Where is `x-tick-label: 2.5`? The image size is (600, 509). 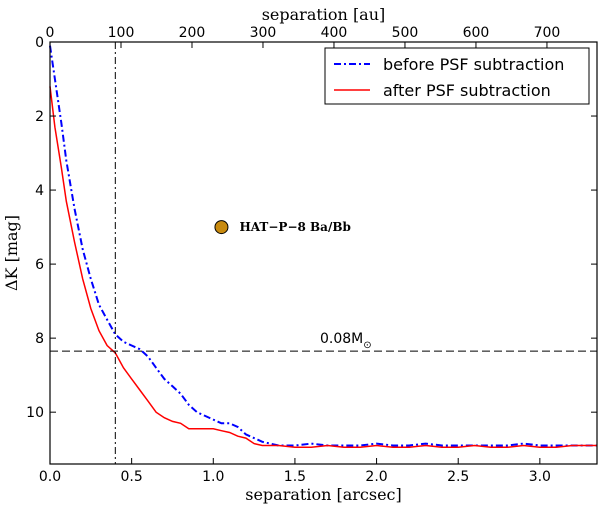
x-tick-label: 2.5 is located at coordinates (458, 477).